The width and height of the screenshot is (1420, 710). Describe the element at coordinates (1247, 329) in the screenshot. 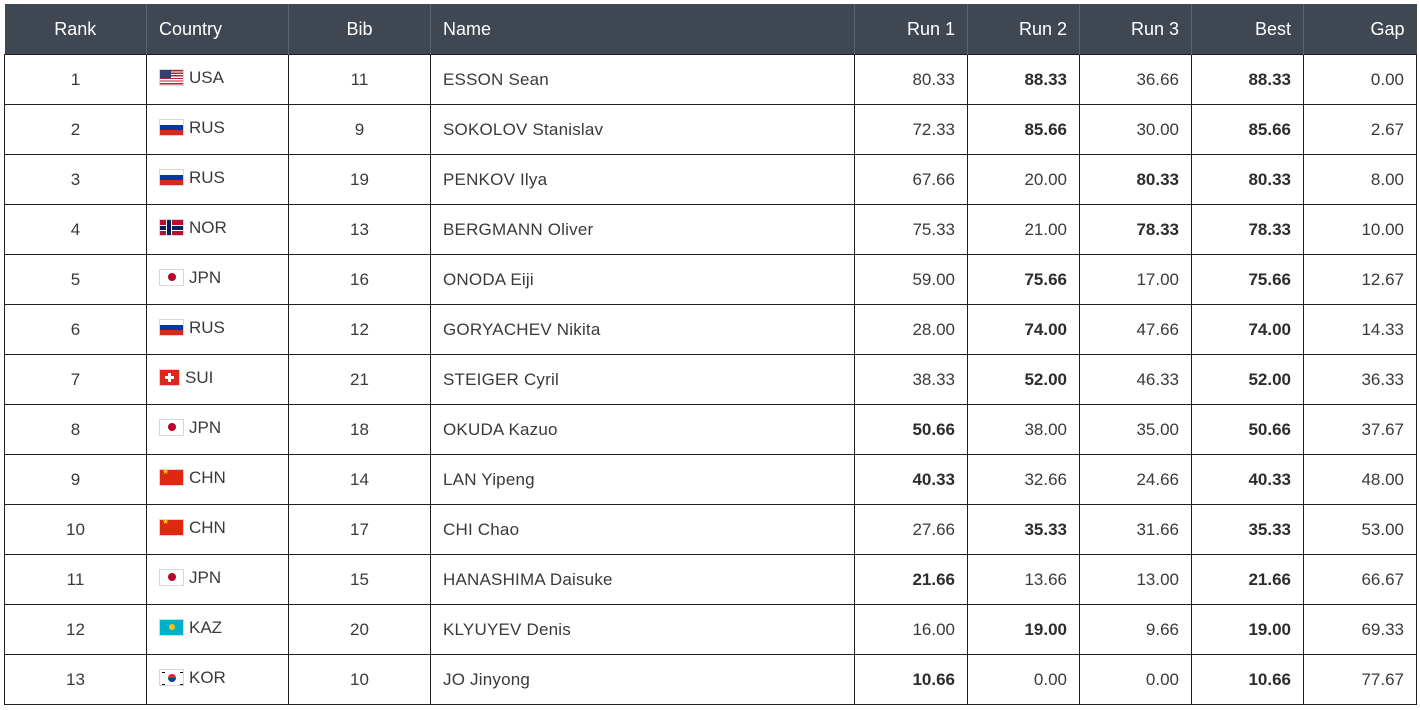

I see `best-cell: 74.00` at that location.